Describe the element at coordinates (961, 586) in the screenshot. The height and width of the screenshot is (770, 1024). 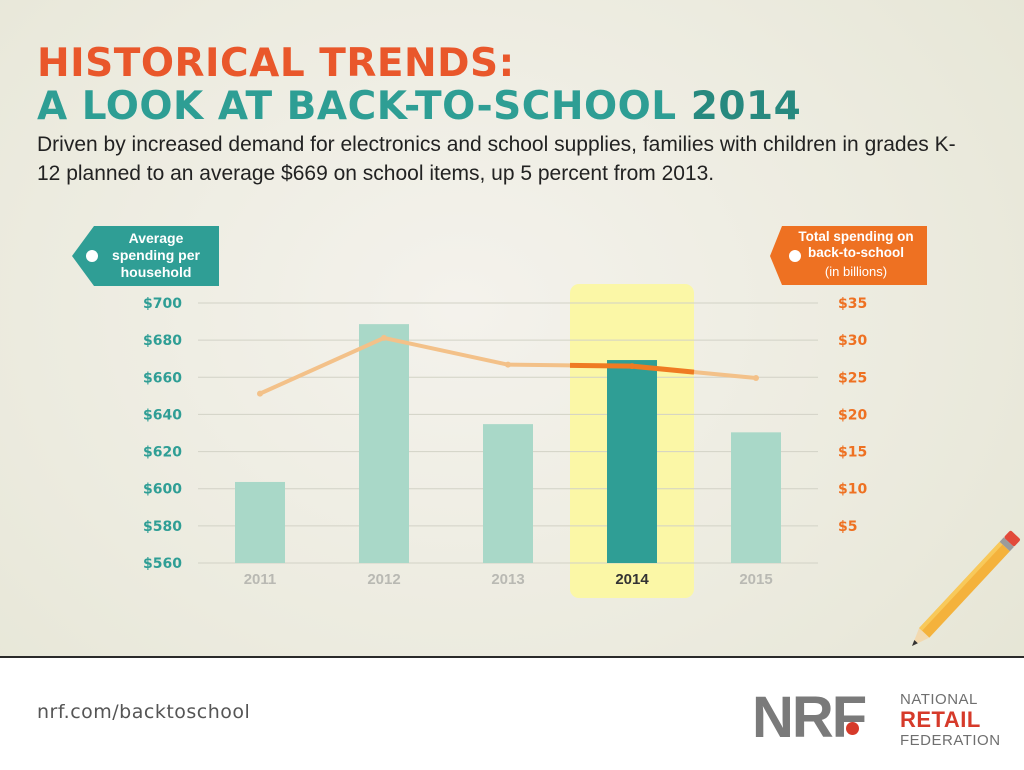
I see `pencil-body-highlight` at that location.